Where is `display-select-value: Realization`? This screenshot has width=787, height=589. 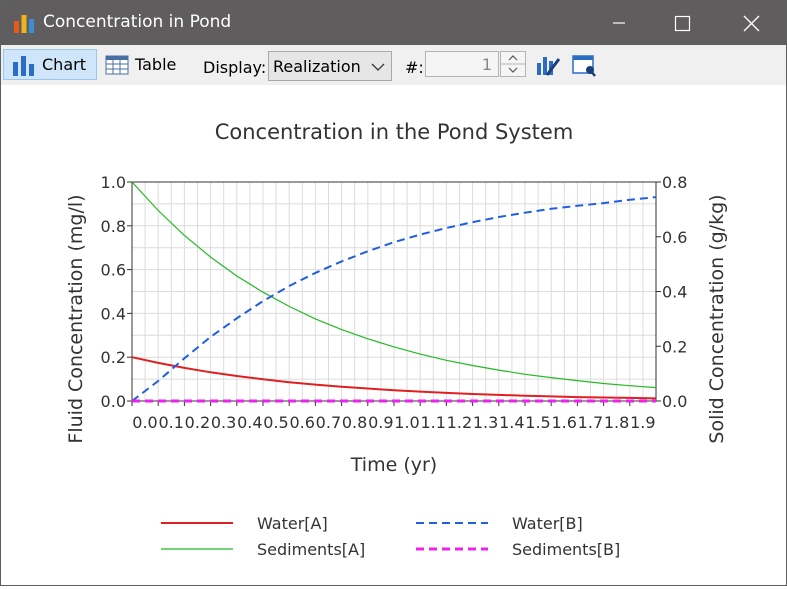 display-select-value: Realization is located at coordinates (317, 66).